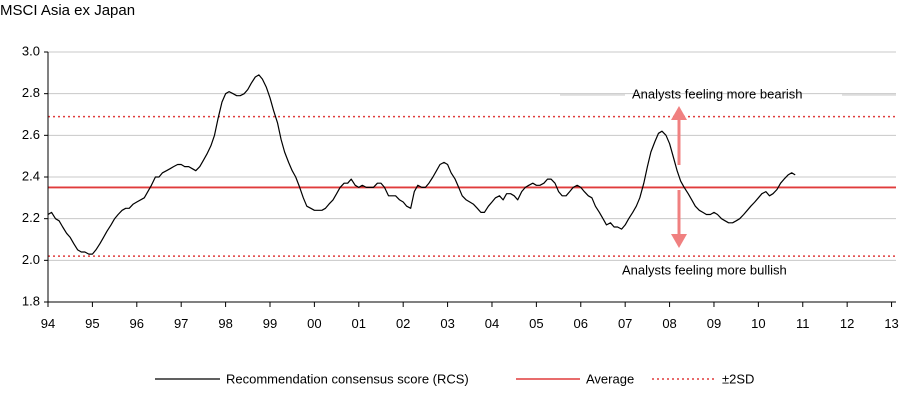 This screenshot has height=400, width=906. Describe the element at coordinates (758, 323) in the screenshot. I see `x-tick-label-16: 10` at that location.